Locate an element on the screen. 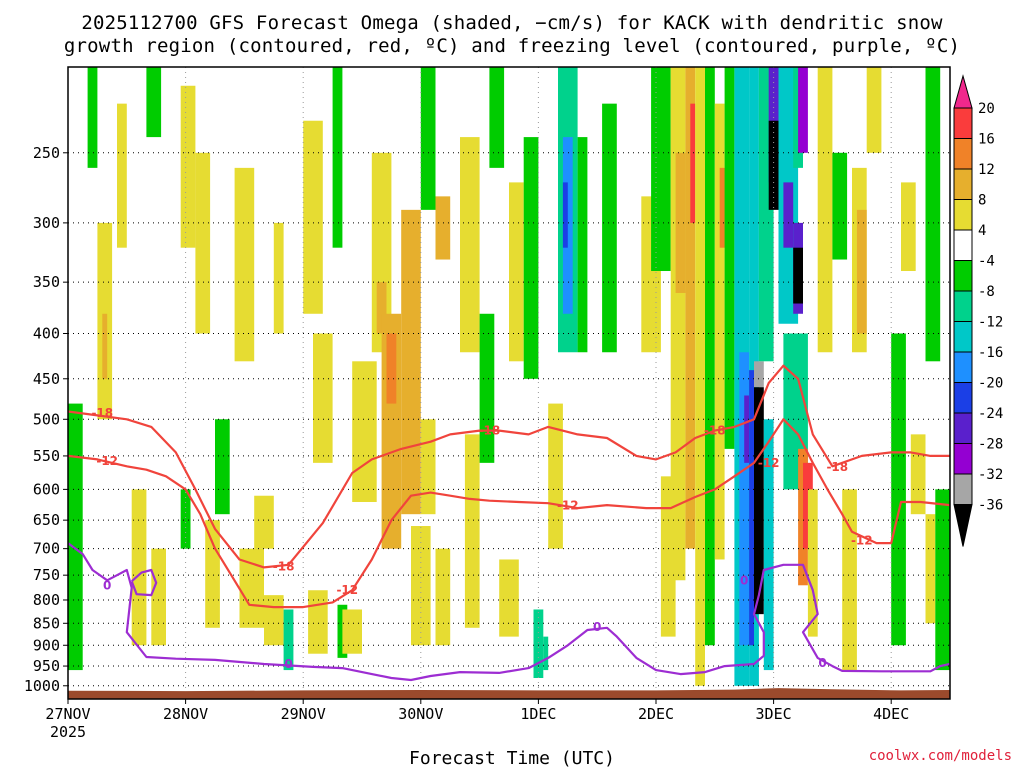 The width and height of the screenshot is (1024, 769). terrain-surface is located at coordinates (509, 693).